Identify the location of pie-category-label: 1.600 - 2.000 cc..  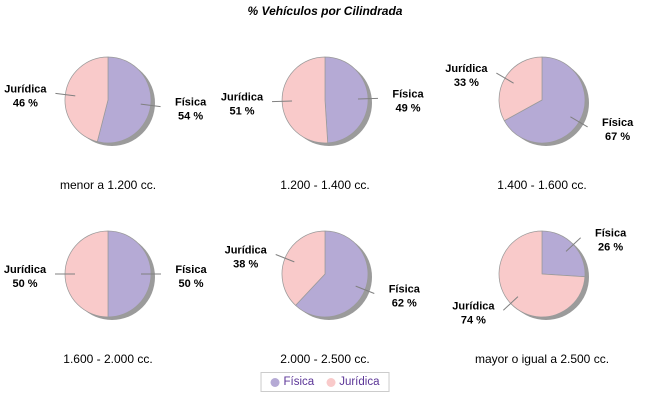
(108, 359).